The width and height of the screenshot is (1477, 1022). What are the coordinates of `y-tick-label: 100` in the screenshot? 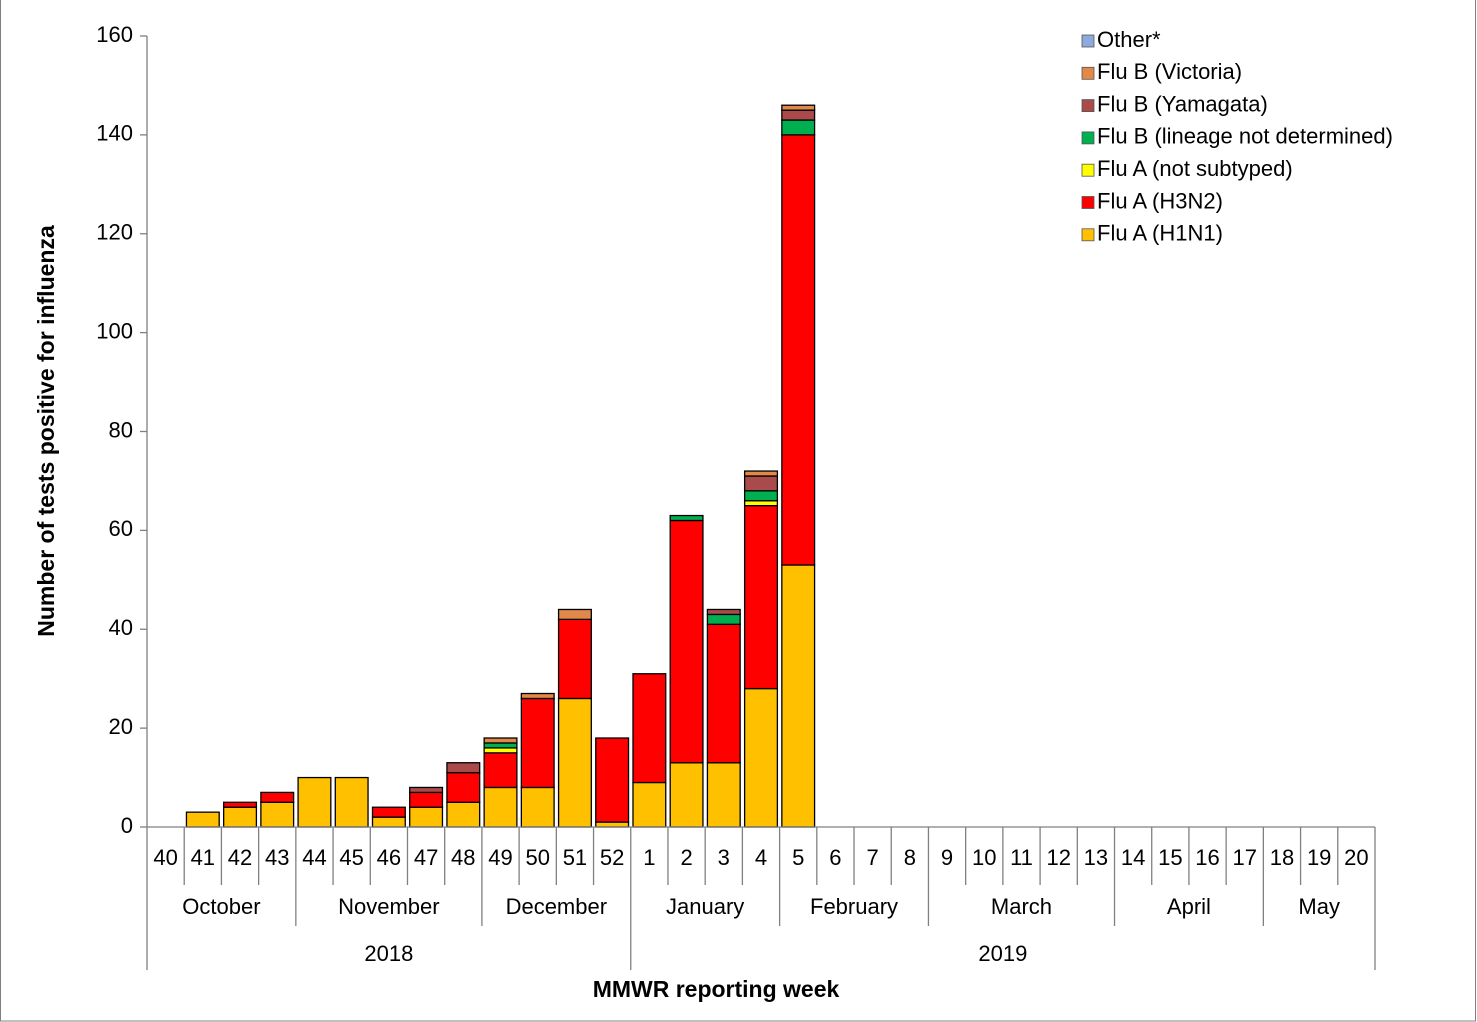 It's located at (114, 330).